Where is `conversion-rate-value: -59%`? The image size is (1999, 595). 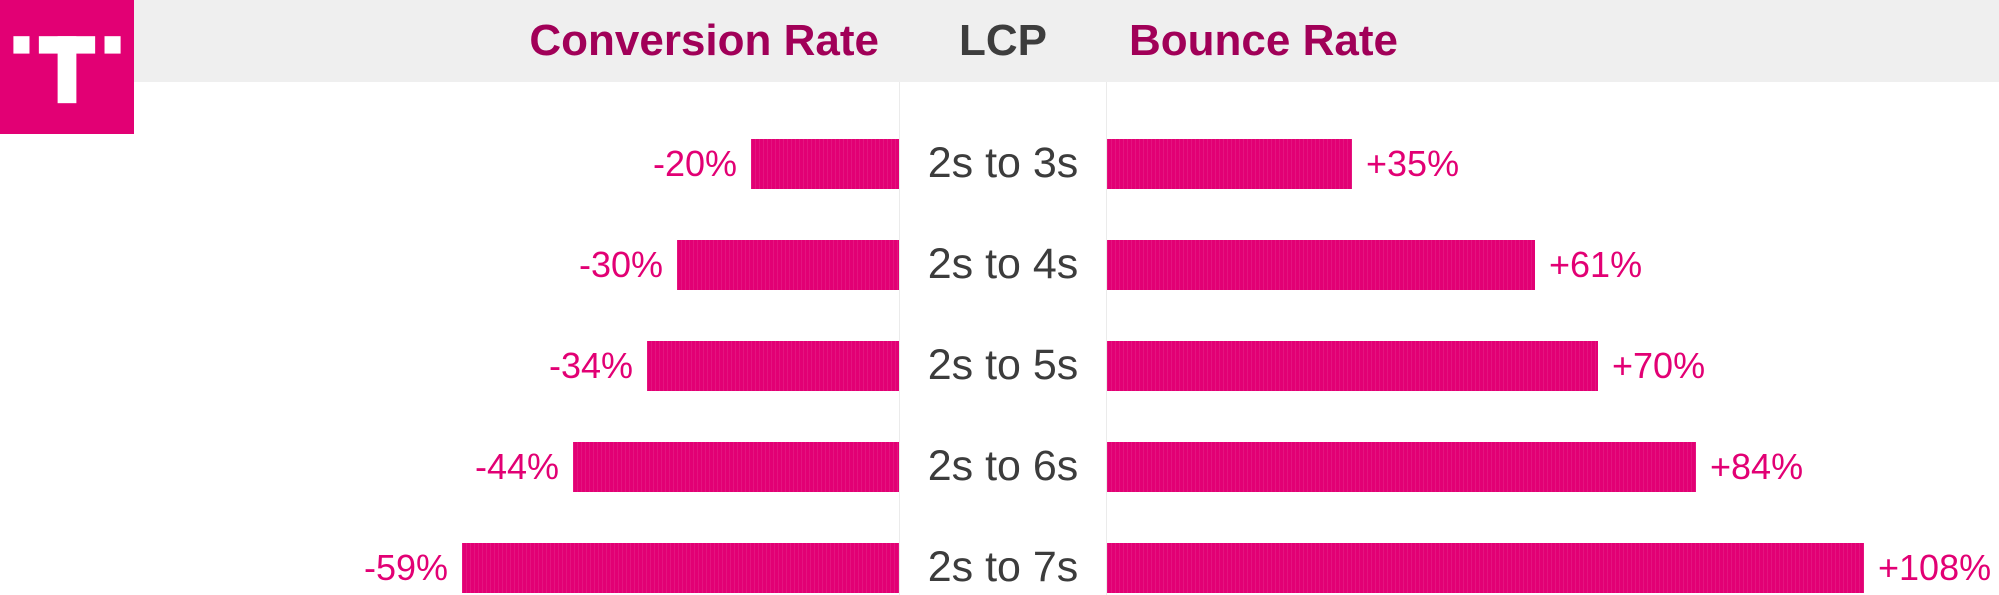
conversion-rate-value: -59% is located at coordinates (405, 567).